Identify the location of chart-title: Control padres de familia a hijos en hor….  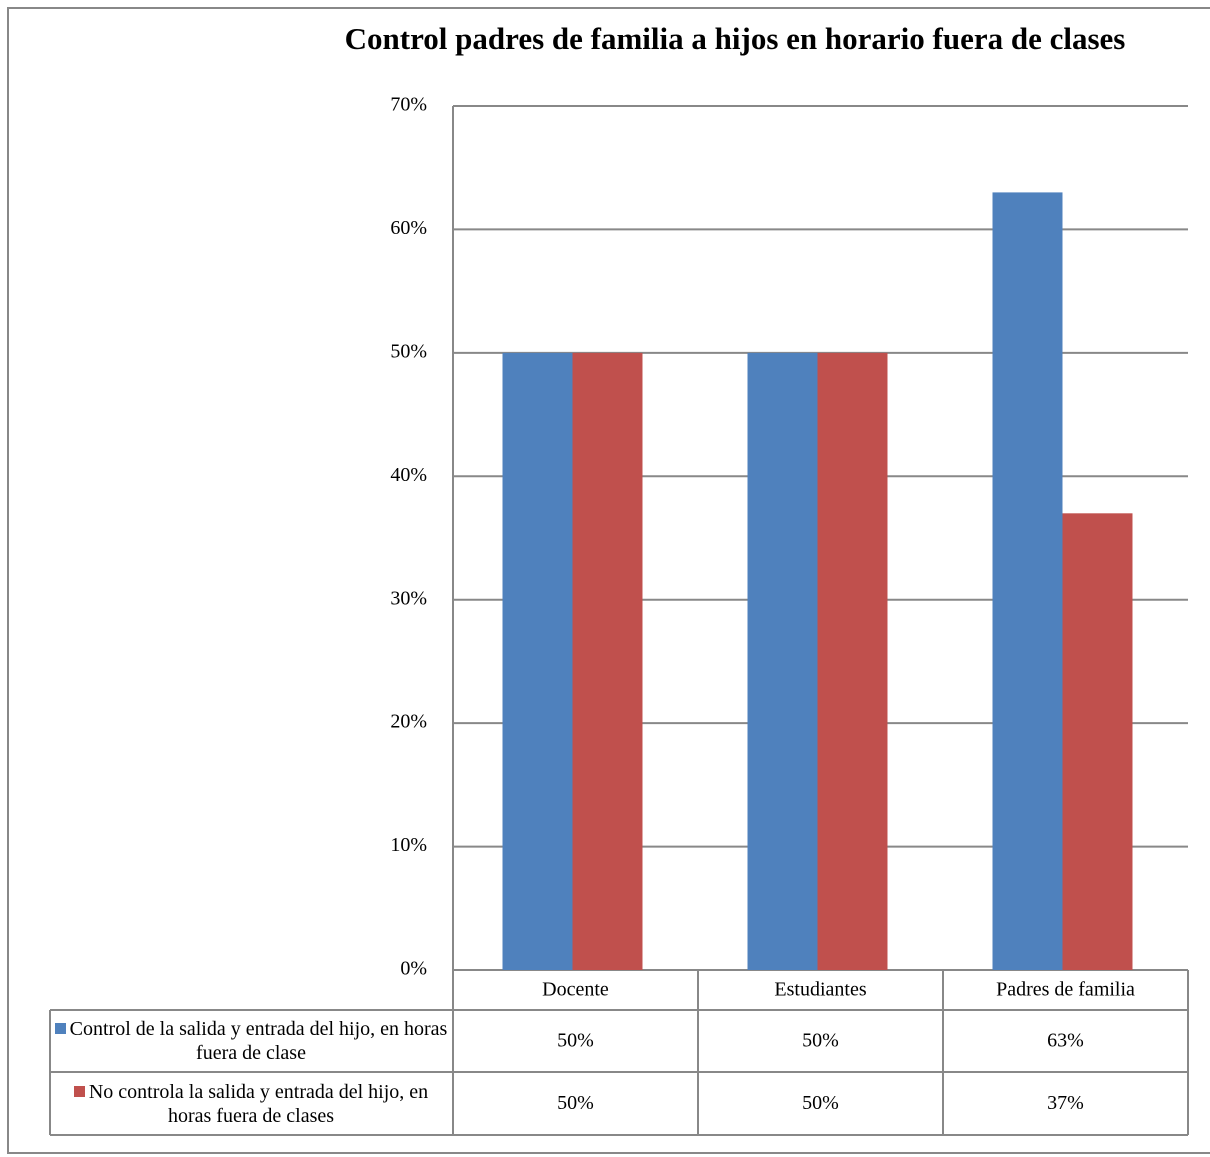
(735, 38).